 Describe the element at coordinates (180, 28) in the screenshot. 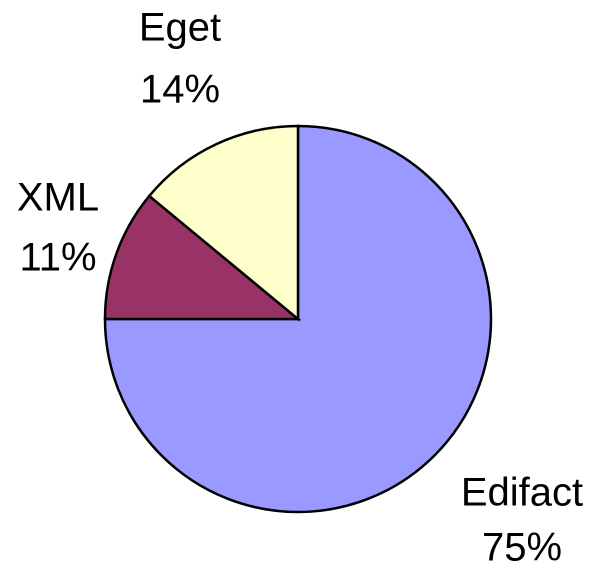

I see `slice-label: Eget` at that location.